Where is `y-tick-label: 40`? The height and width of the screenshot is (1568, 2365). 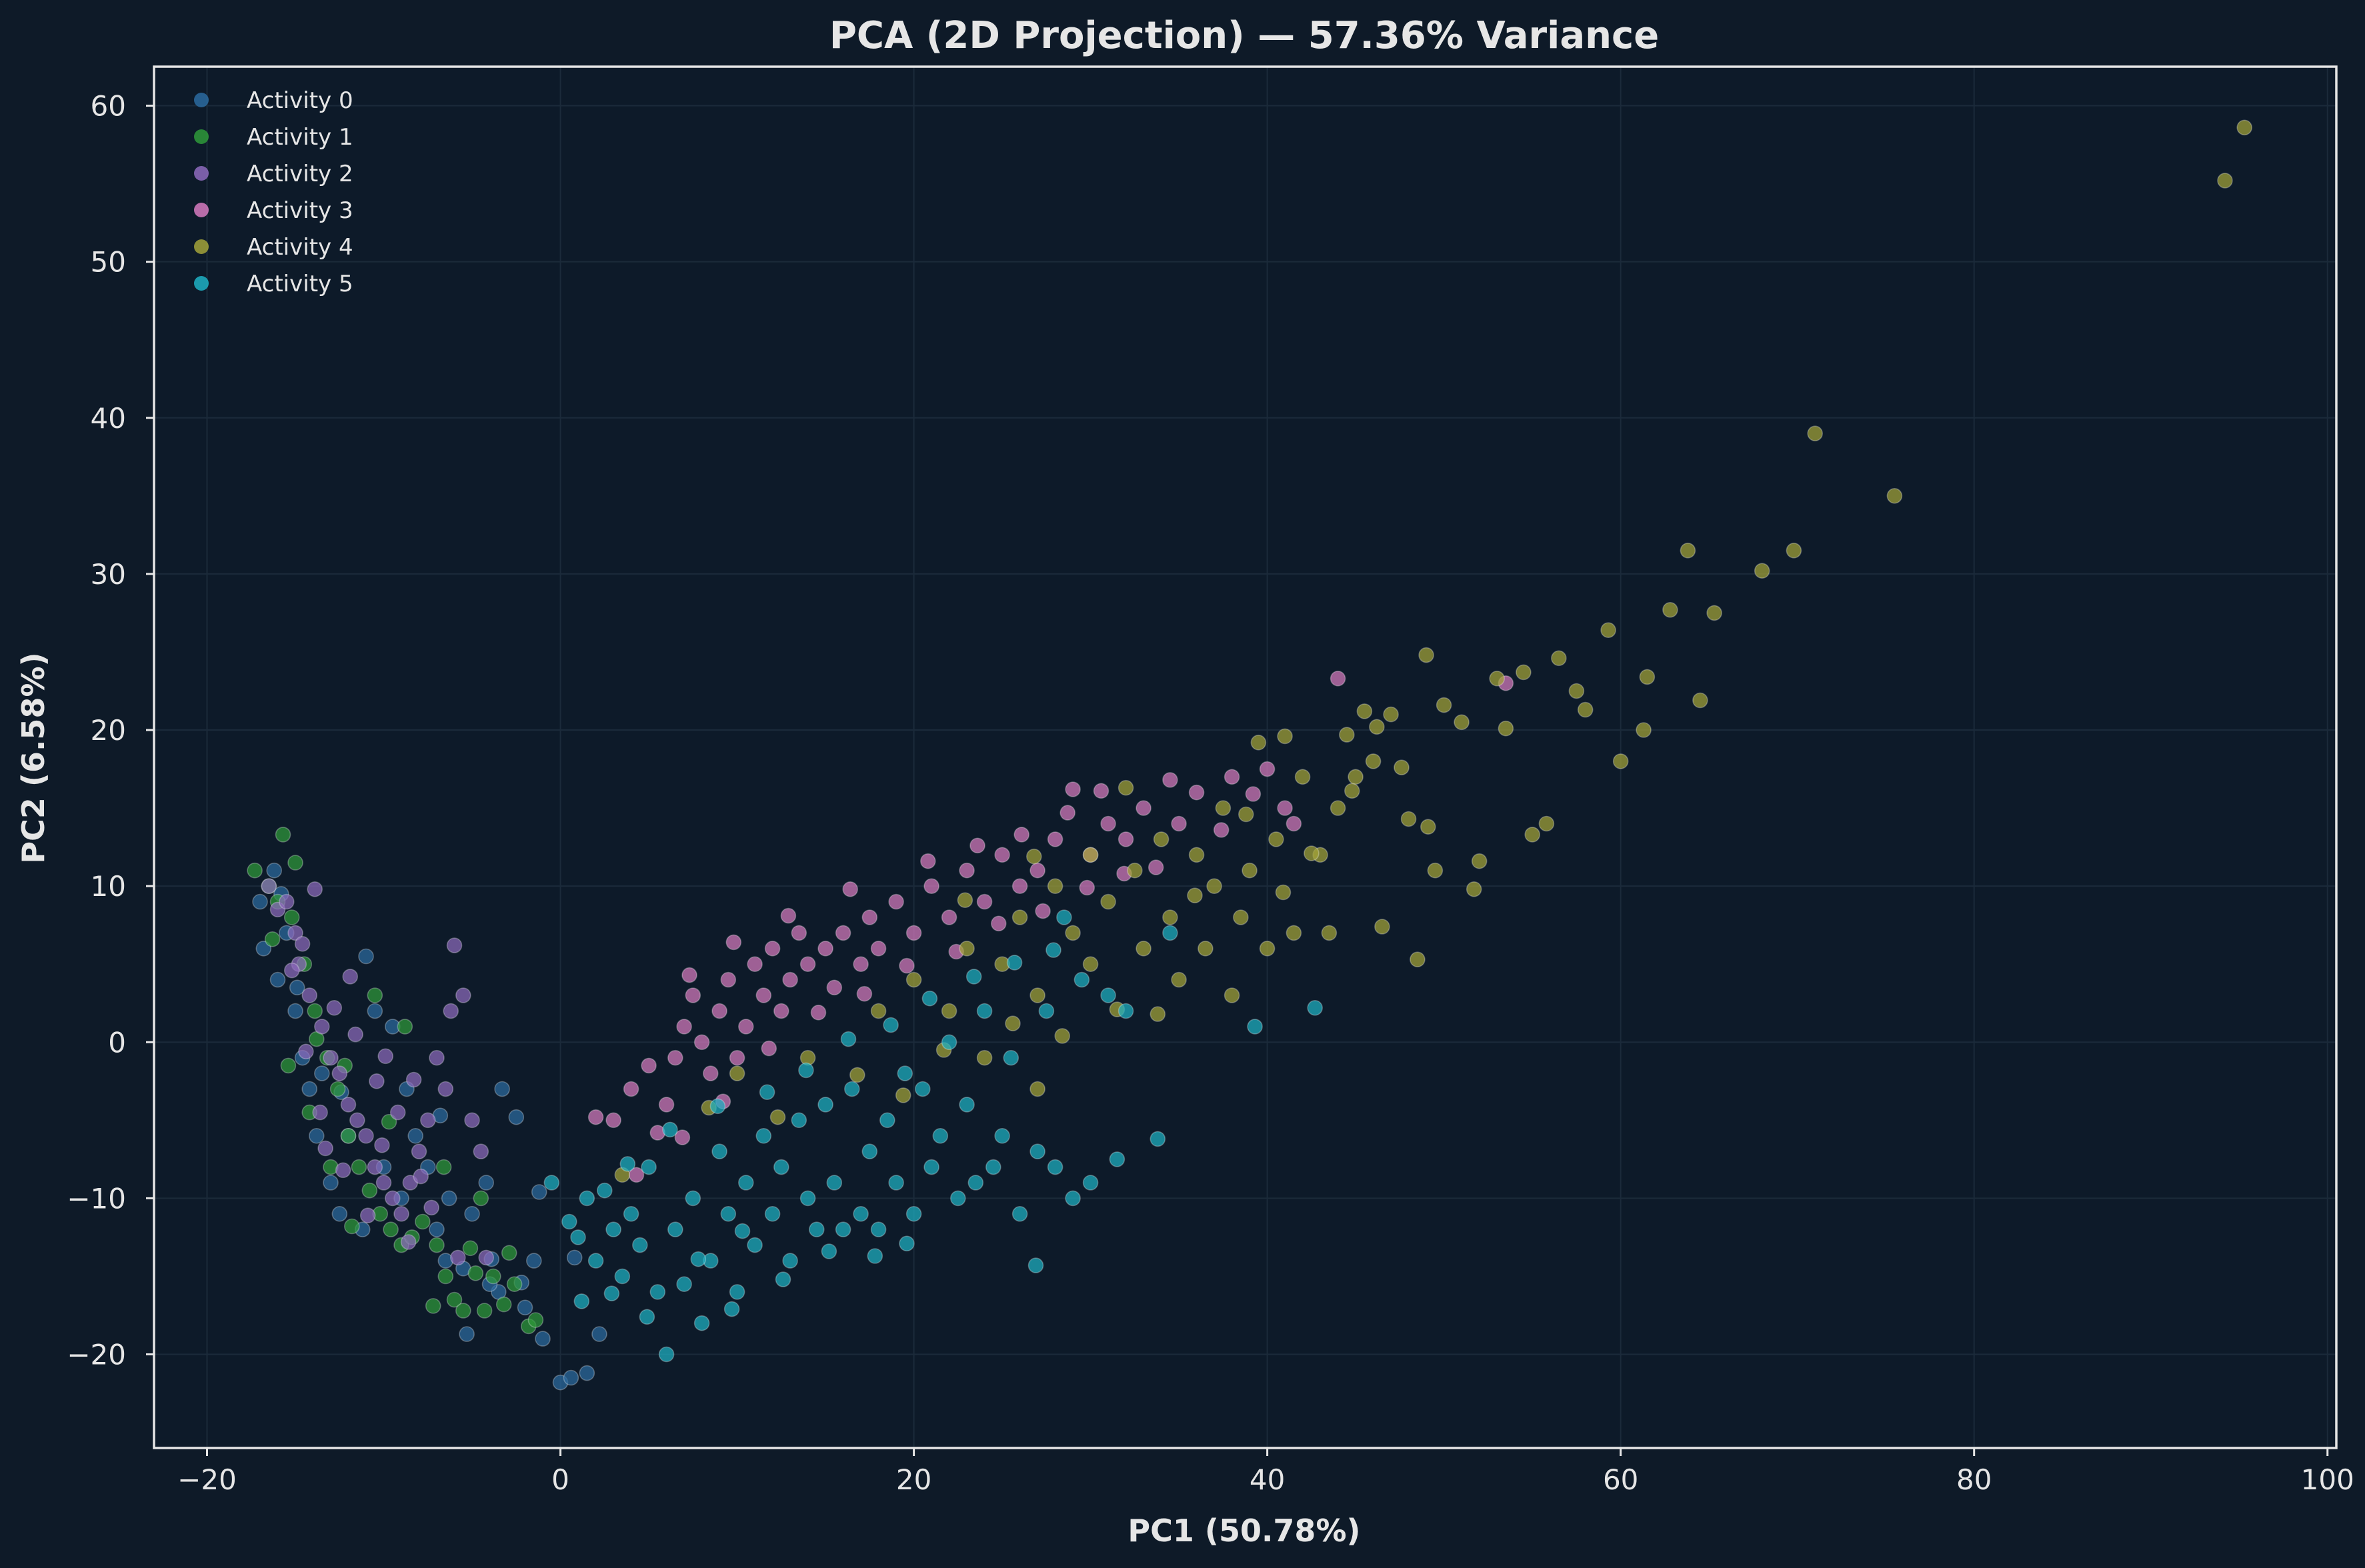 y-tick-label: 40 is located at coordinates (108, 418).